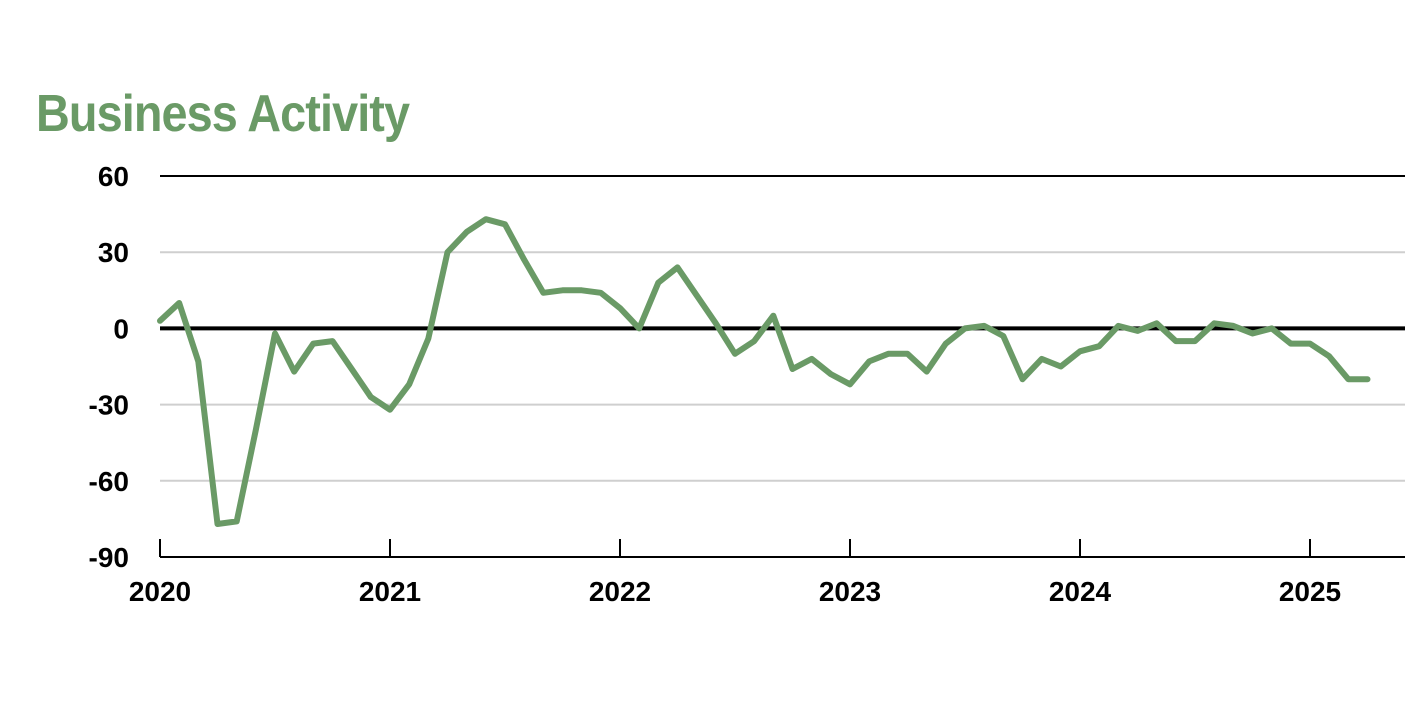 This screenshot has width=1415, height=713. I want to click on chart-title: Business Activity, so click(223, 114).